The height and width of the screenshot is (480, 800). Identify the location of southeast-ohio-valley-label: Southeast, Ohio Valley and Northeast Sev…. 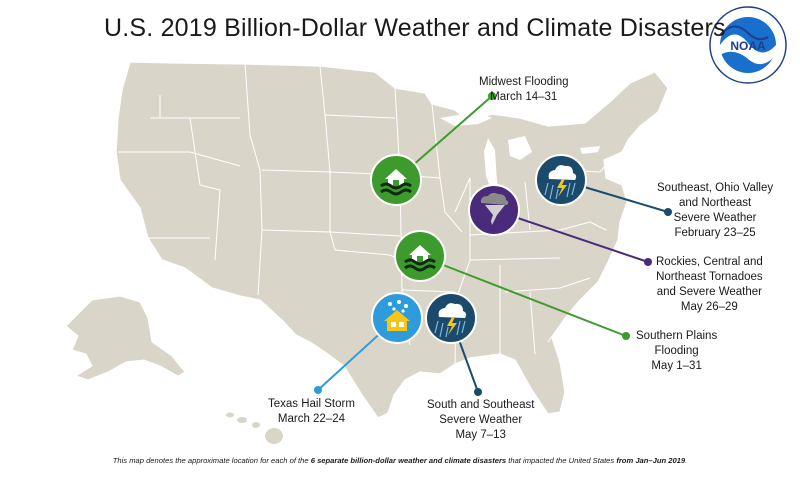
(715, 211).